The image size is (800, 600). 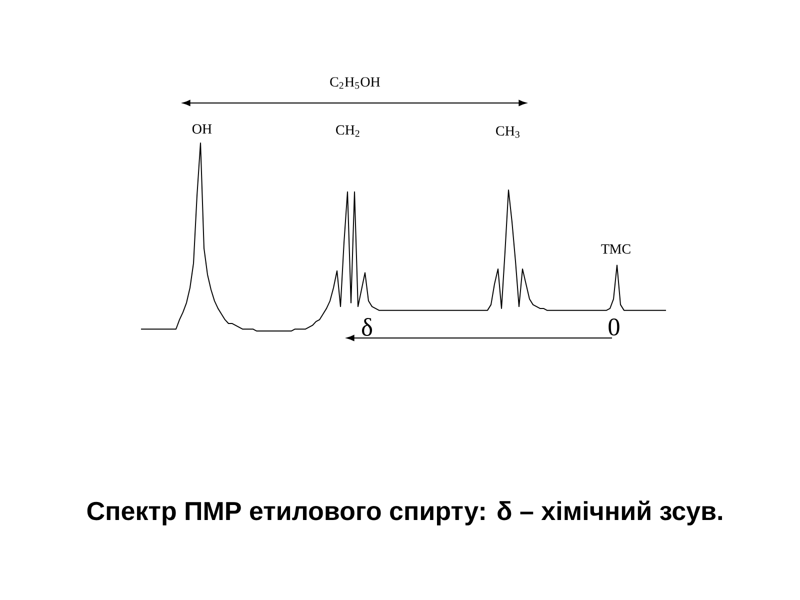 What do you see at coordinates (202, 129) in the screenshot?
I see `text: OH` at bounding box center [202, 129].